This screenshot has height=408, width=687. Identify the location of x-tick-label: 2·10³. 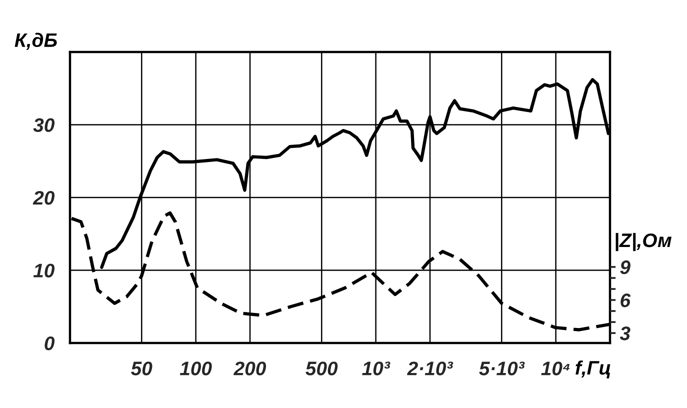
(430, 369).